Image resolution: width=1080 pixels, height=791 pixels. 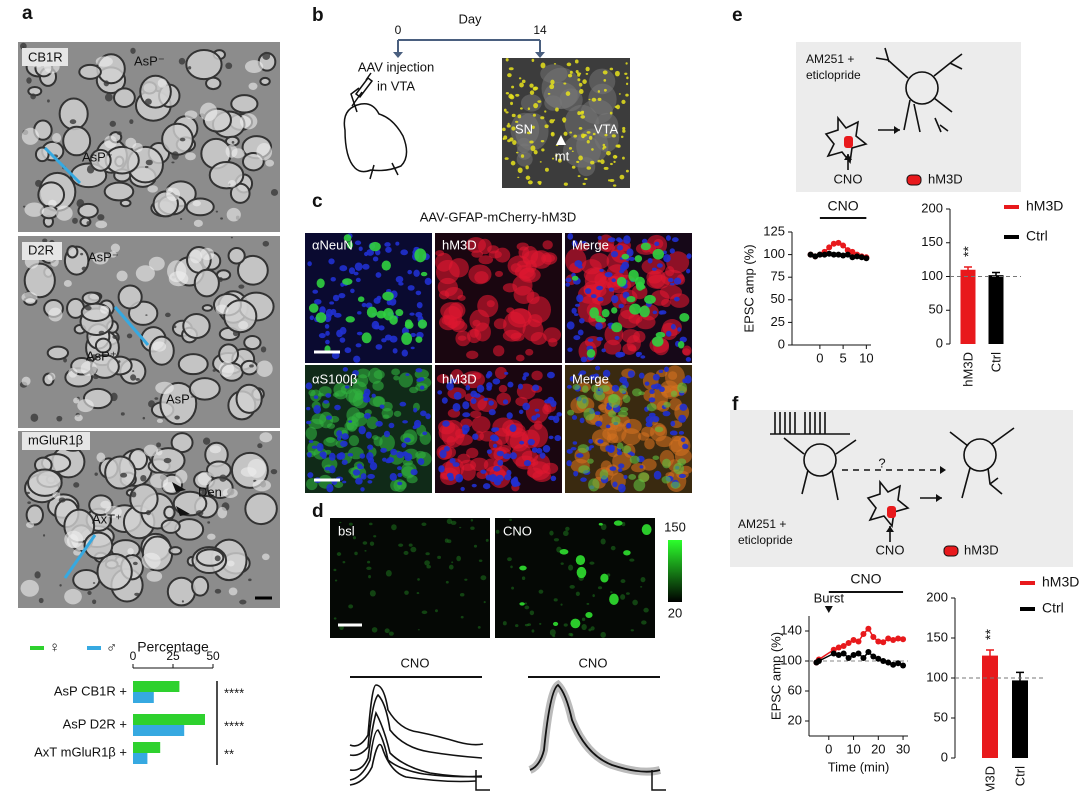 I want to click on construct-label: AAV-GFAP-mCherry-hM3D, so click(x=498, y=216).